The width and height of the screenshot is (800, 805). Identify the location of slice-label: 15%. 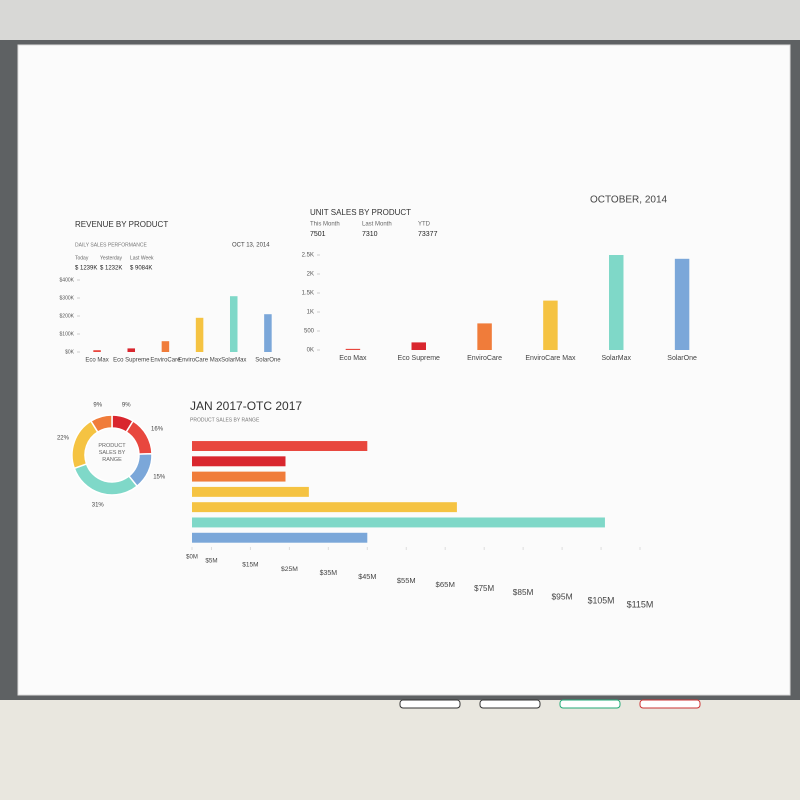
(159, 477).